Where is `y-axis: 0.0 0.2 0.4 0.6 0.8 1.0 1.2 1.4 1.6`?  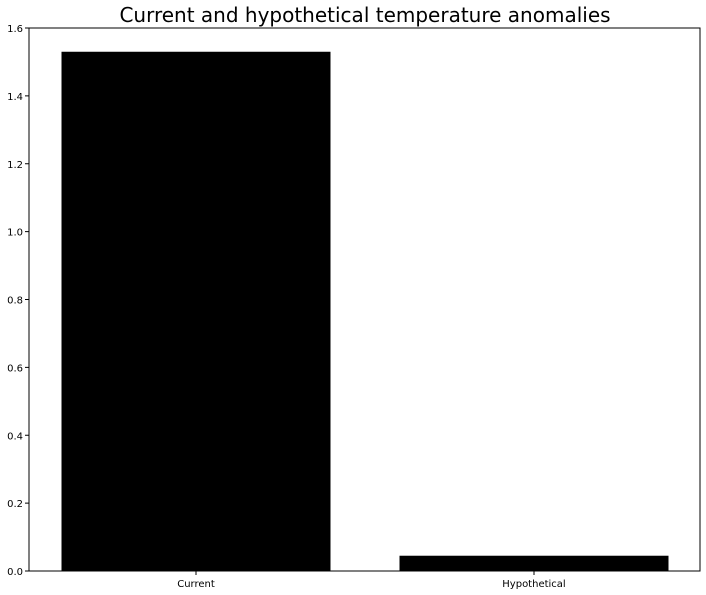
y-axis: 0.0 0.2 0.4 0.6 0.8 1.0 1.2 1.4 1.6 is located at coordinates (18, 301).